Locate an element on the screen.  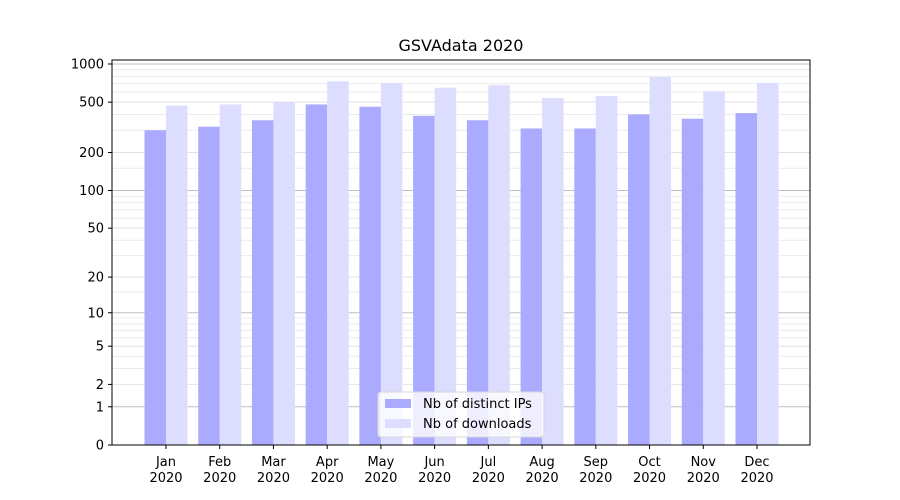
x-tick-label: Jun 2020 is located at coordinates (434, 470).